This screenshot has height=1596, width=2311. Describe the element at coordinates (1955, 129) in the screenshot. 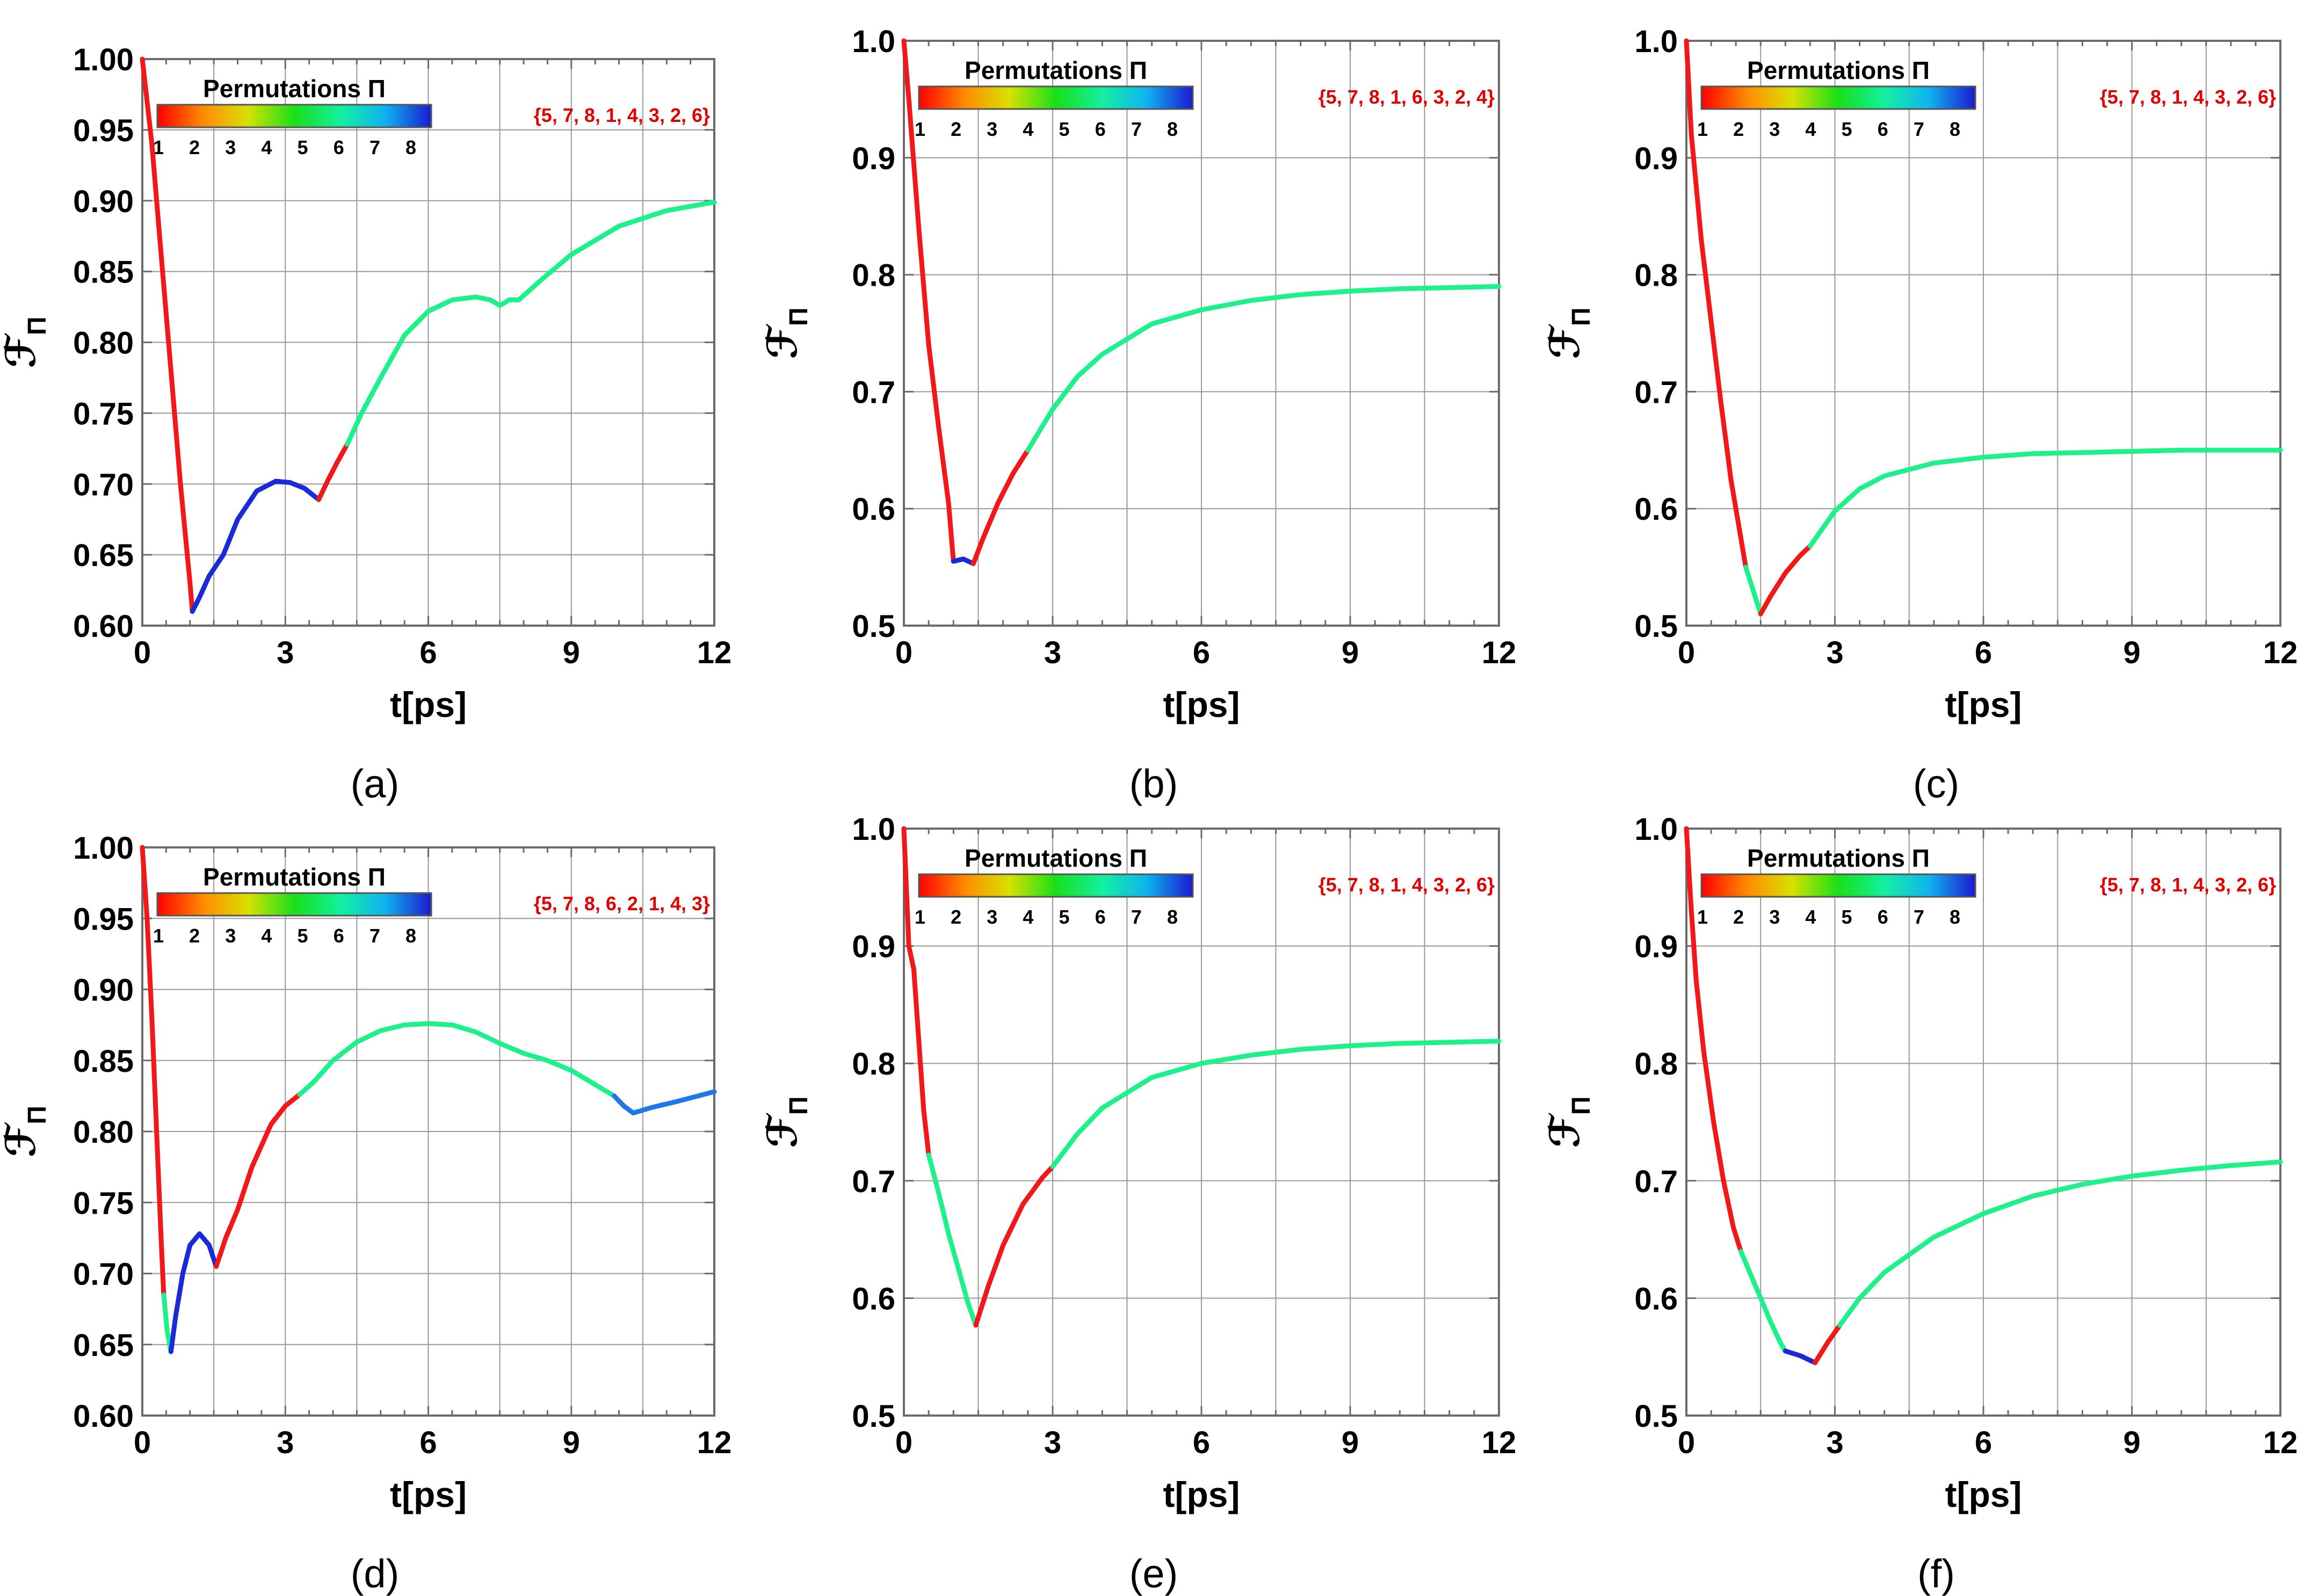

I see `colorbar-tick-label: 8` at that location.